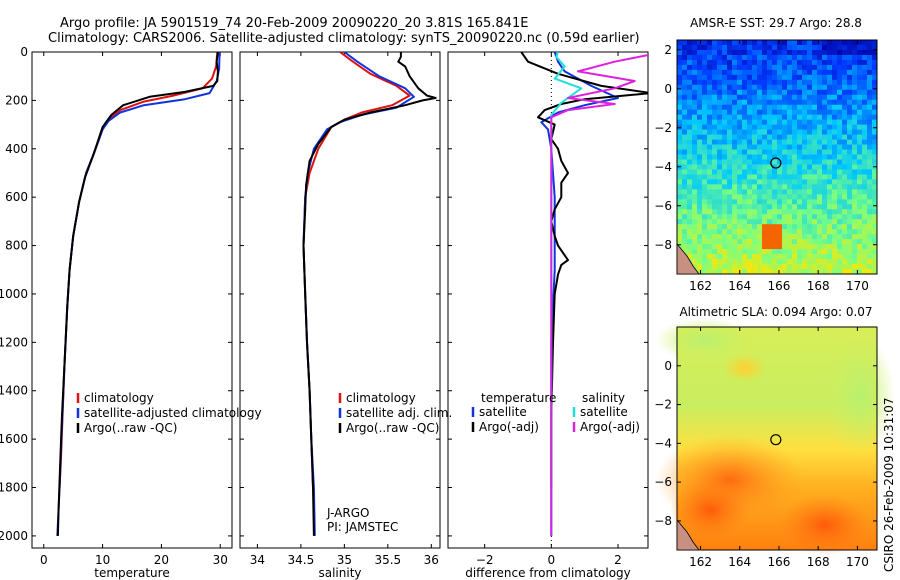  I want to click on y-tick-label: −6, so click(663, 482).